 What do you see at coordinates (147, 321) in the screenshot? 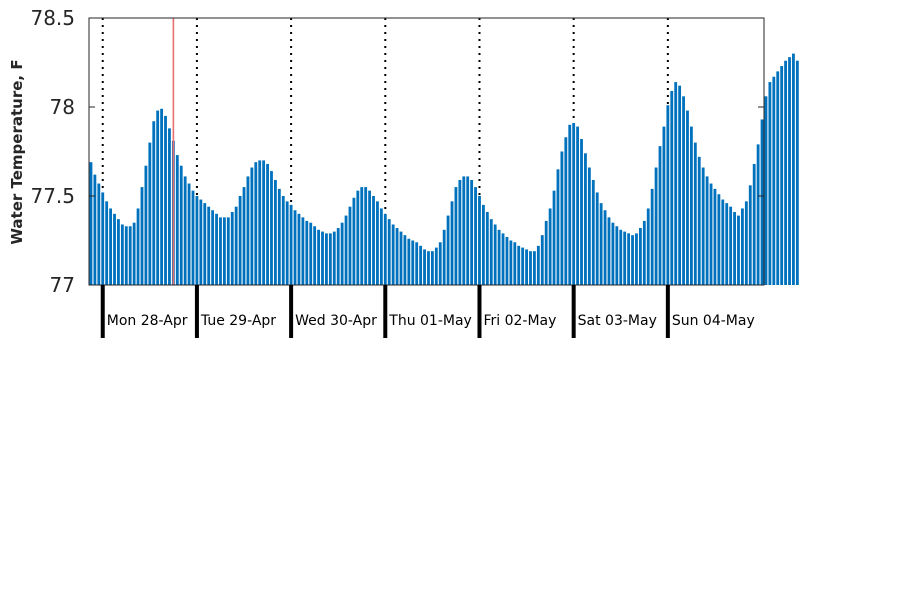
I see `day-label: Mon 28-Apr` at bounding box center [147, 321].